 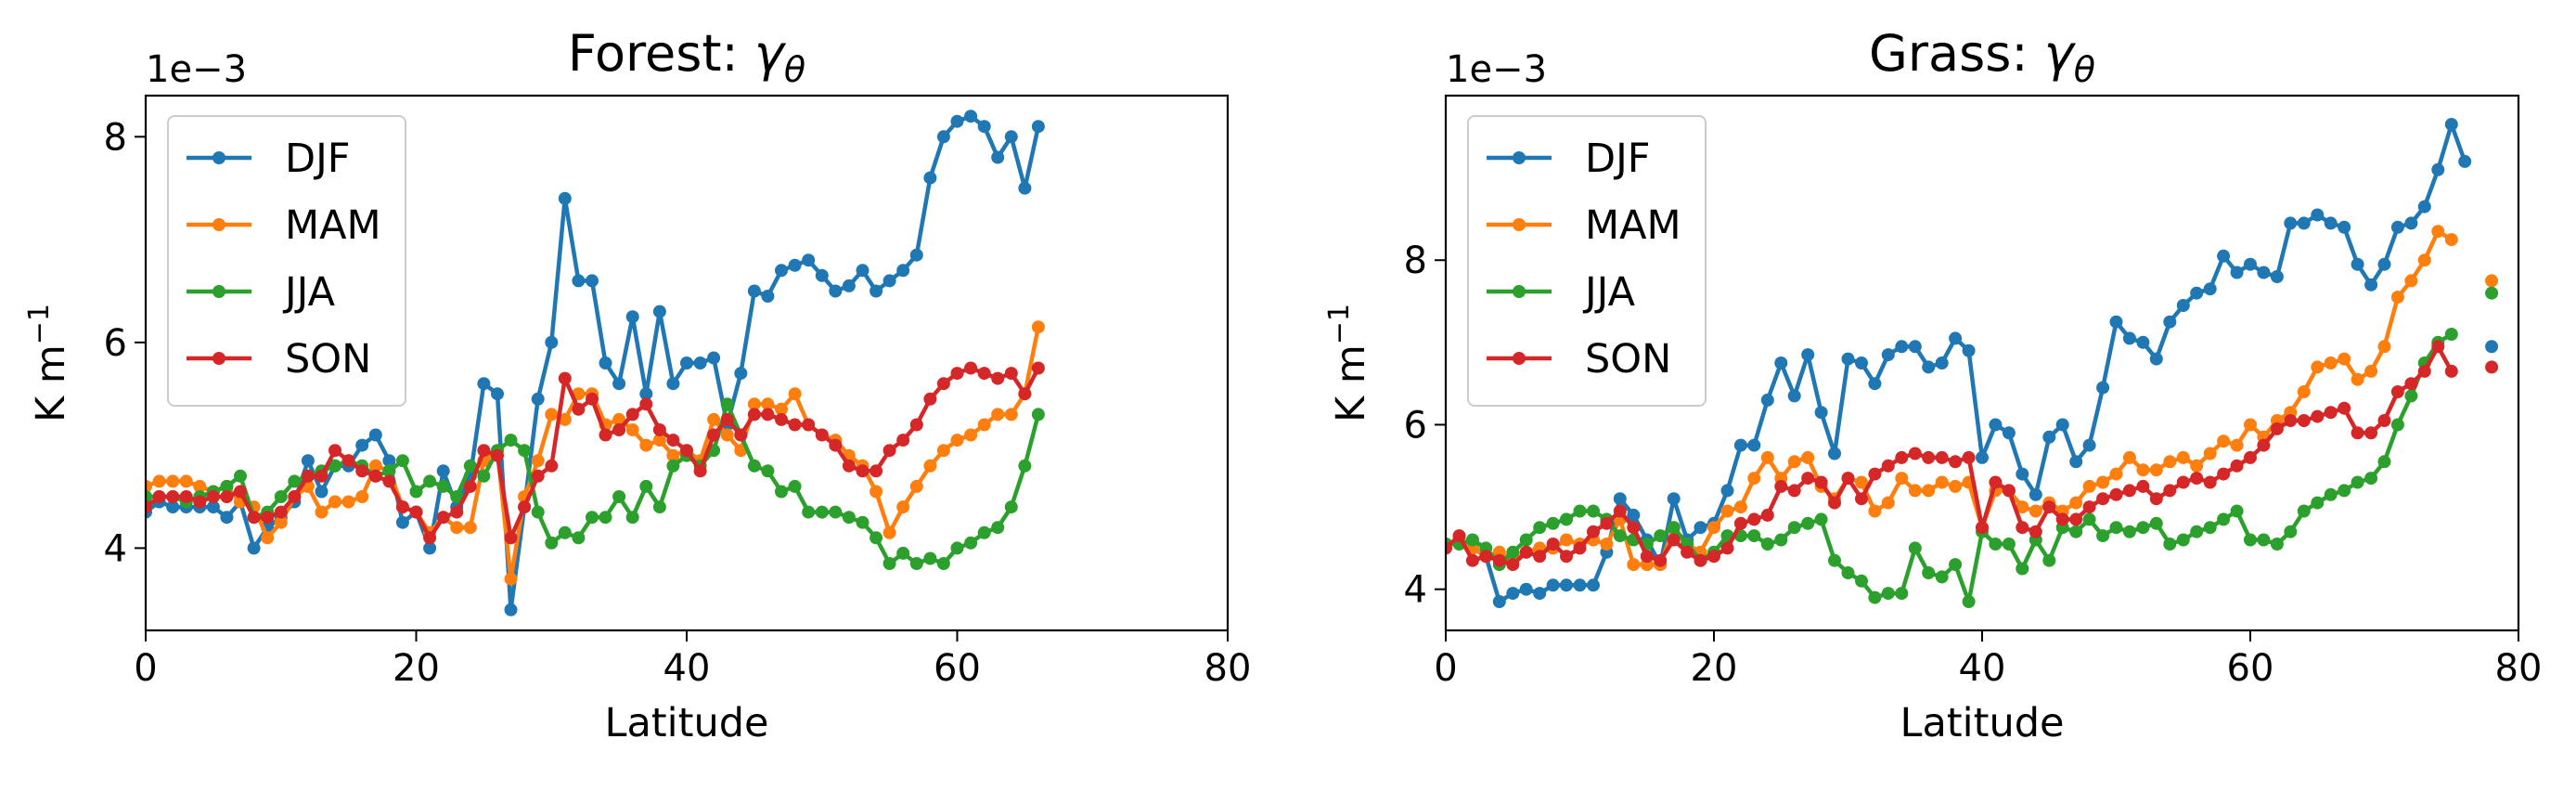 I want to click on y-tick-label: 6, so click(x=1415, y=425).